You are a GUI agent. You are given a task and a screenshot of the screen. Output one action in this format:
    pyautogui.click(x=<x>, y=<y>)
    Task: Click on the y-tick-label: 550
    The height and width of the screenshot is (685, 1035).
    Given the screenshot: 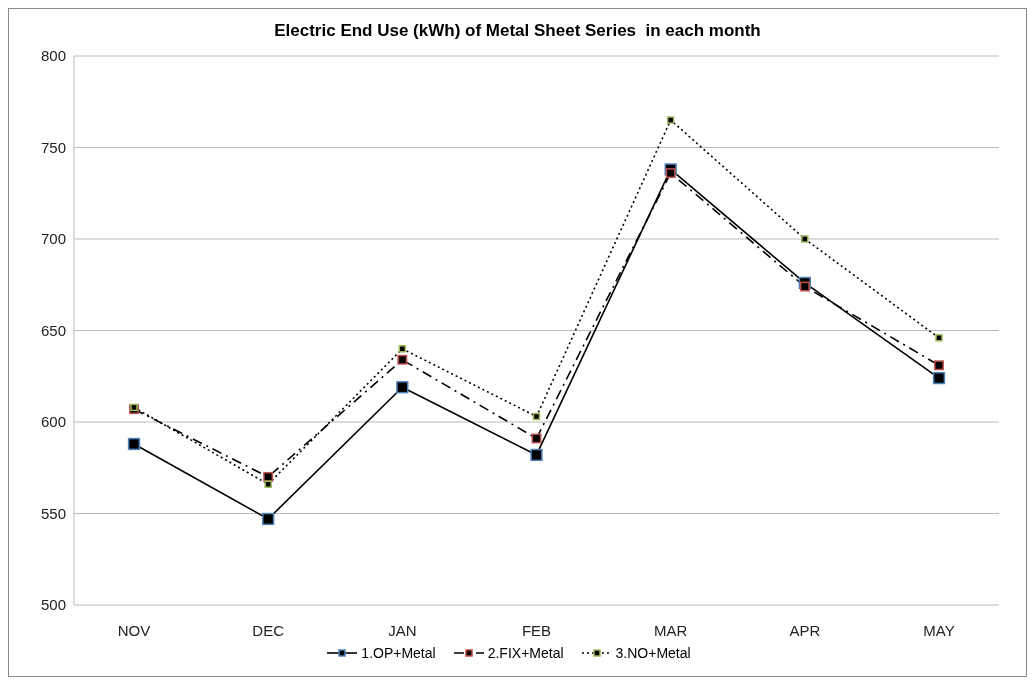 What is the action you would take?
    pyautogui.click(x=53, y=513)
    